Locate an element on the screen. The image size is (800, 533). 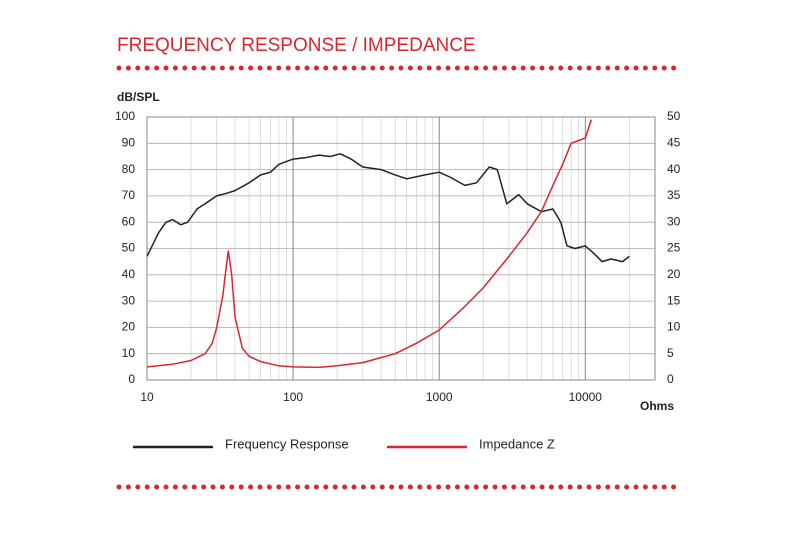
y-tick-label: 10 is located at coordinates (129, 353).